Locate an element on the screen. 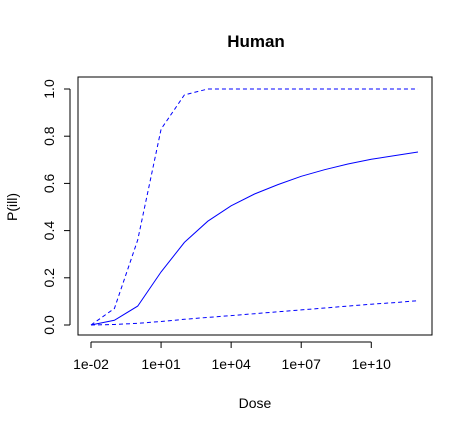 The height and width of the screenshot is (433, 471). y-tick-label: 0.0 is located at coordinates (49, 325).